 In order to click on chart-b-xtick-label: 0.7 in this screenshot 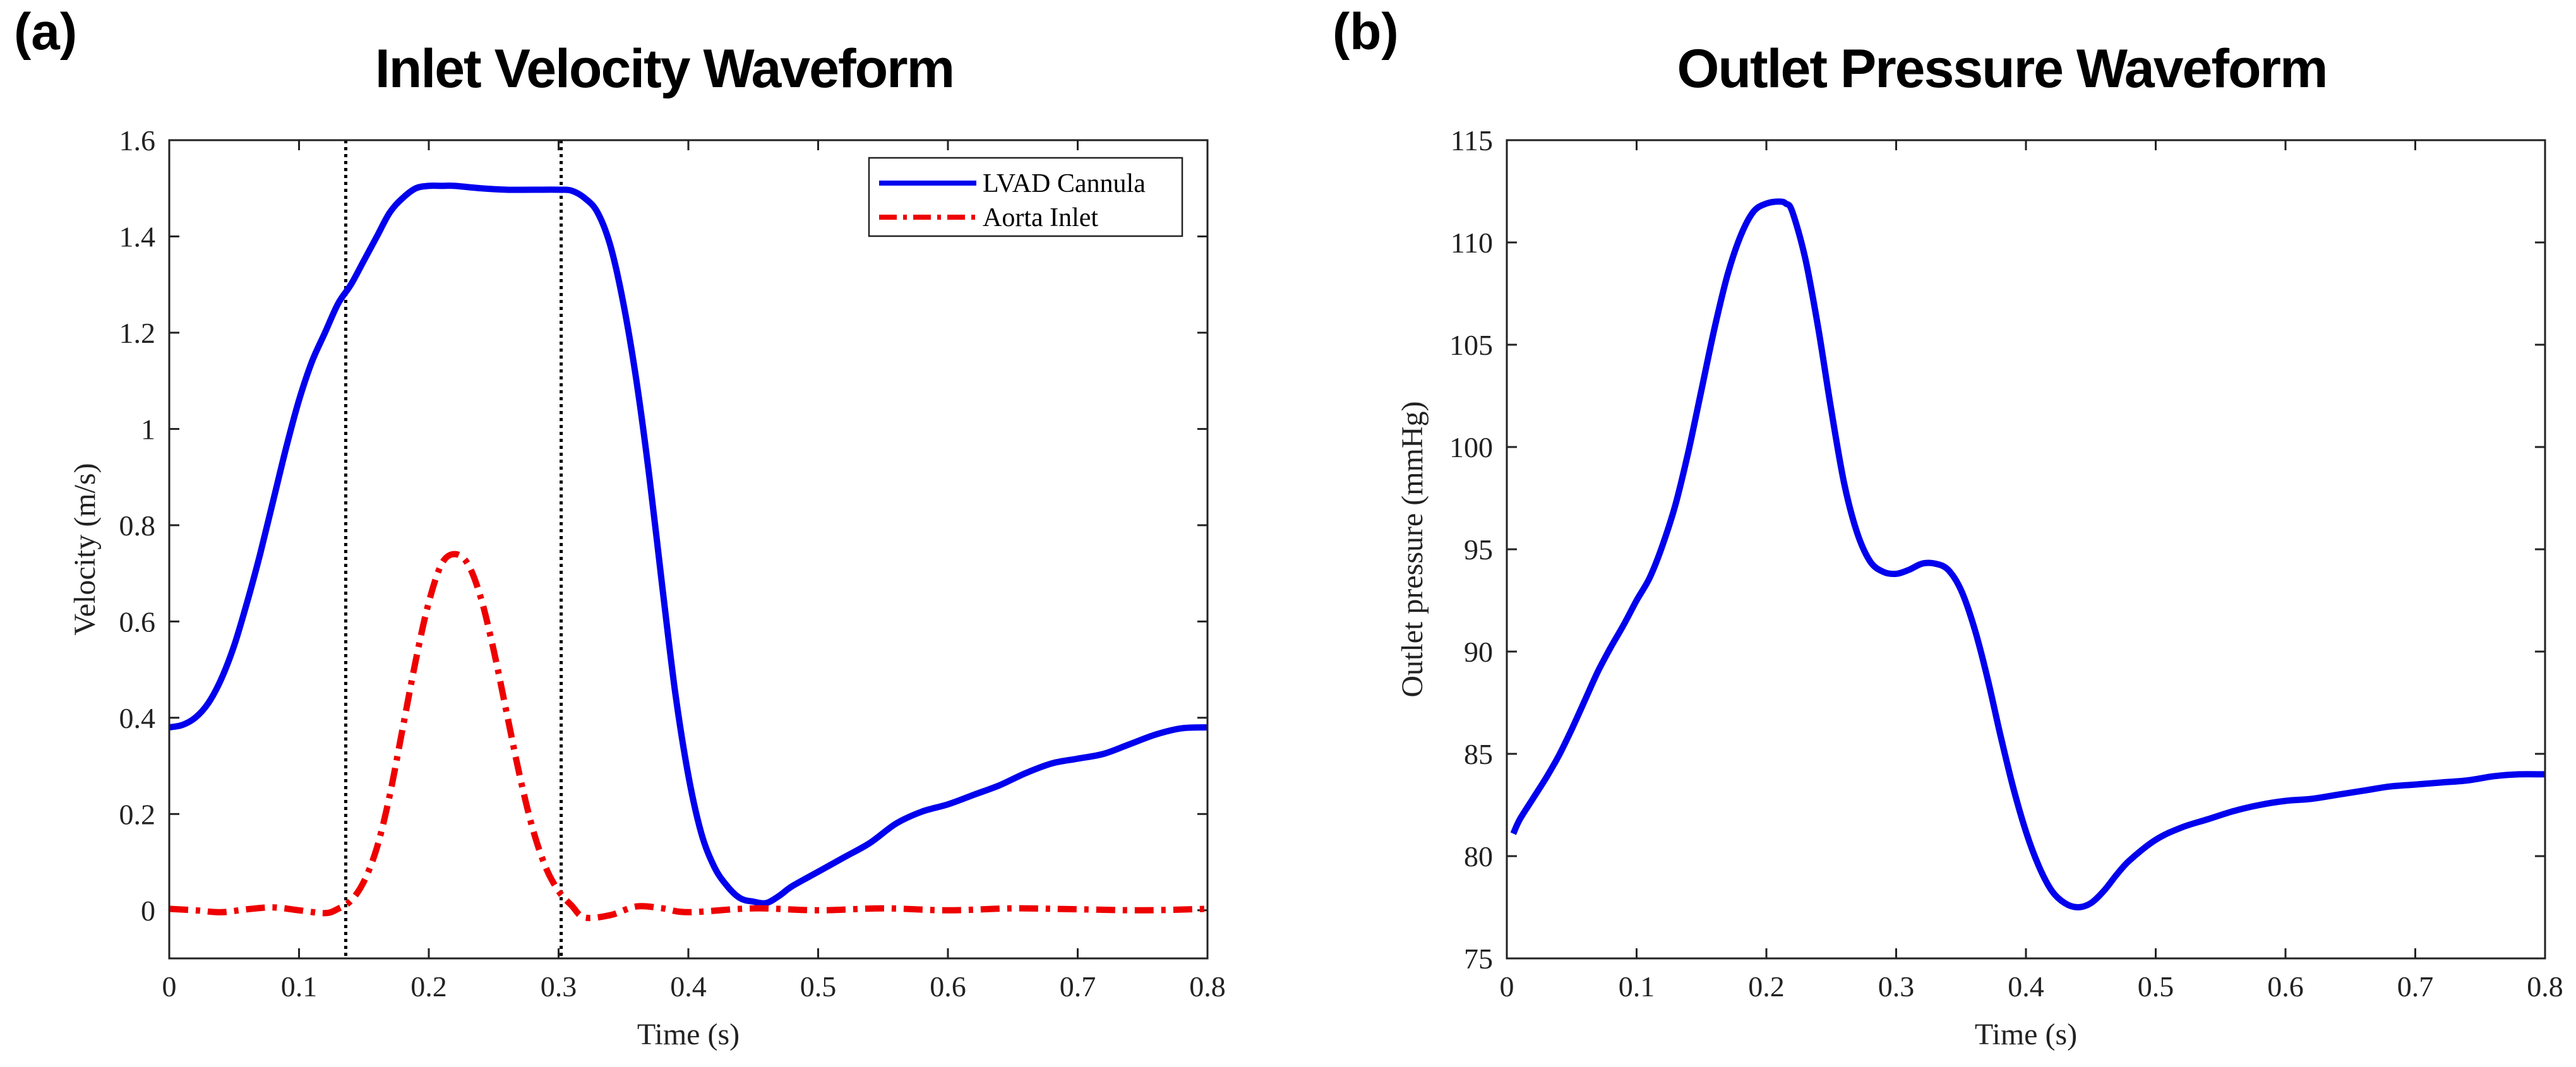, I will do `click(2415, 986)`.